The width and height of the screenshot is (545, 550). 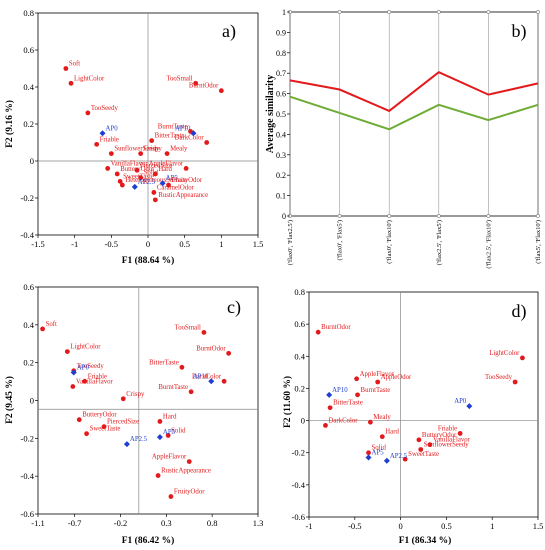 I want to click on y-tick-label: 0.2, so click(x=299, y=388).